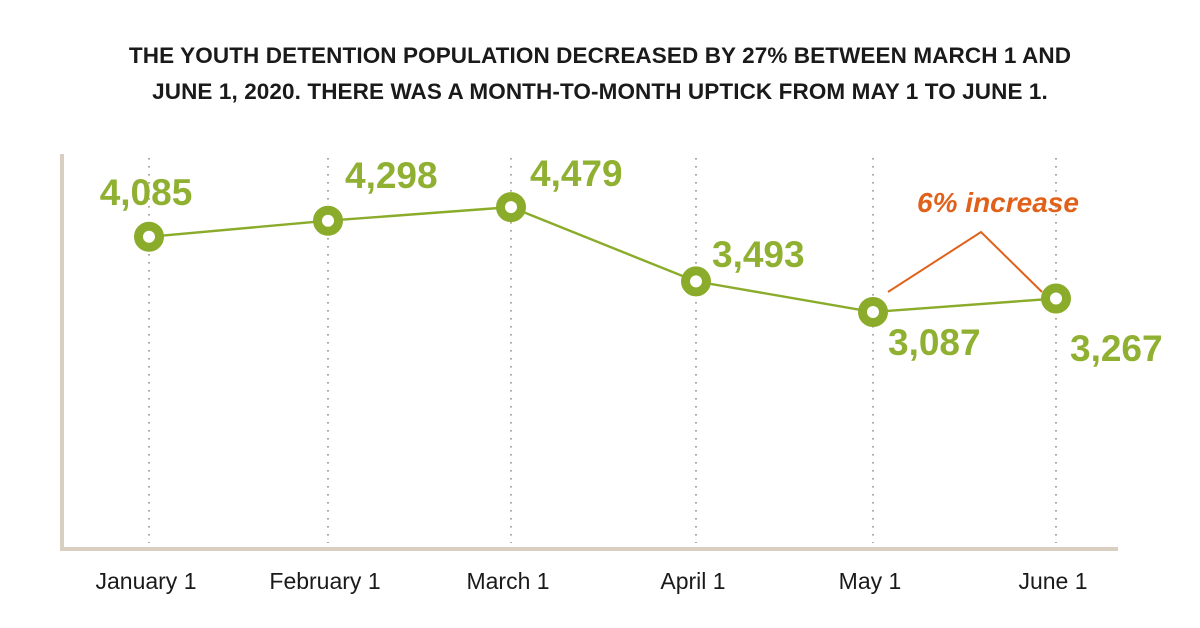 The height and width of the screenshot is (628, 1200). What do you see at coordinates (1052, 581) in the screenshot?
I see `x-tick-label: June 1` at bounding box center [1052, 581].